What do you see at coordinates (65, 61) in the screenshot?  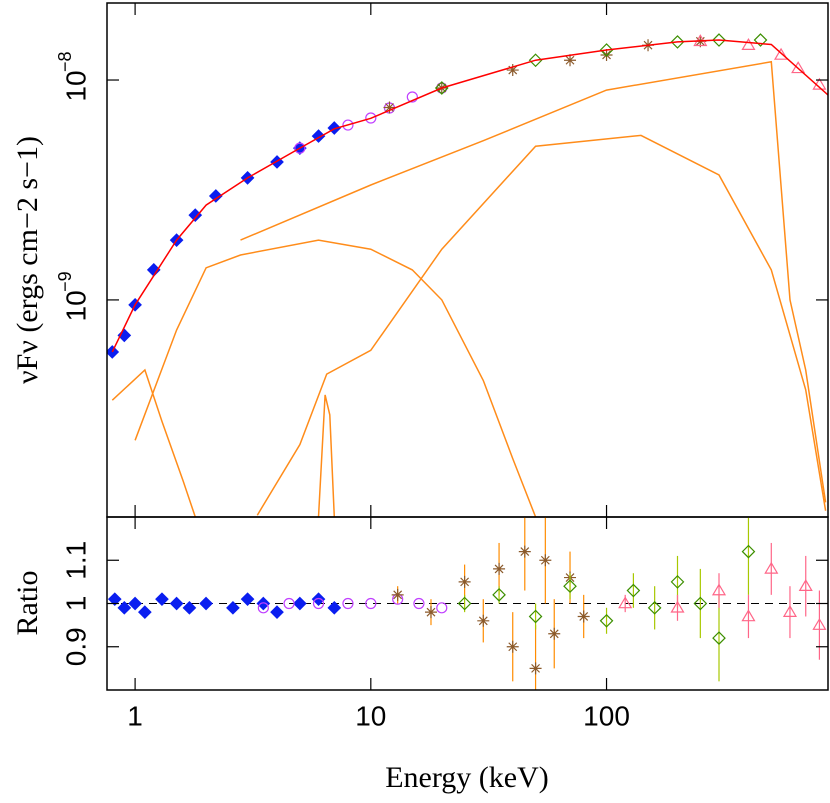 I see `y-tick-label-exponent: −8` at bounding box center [65, 61].